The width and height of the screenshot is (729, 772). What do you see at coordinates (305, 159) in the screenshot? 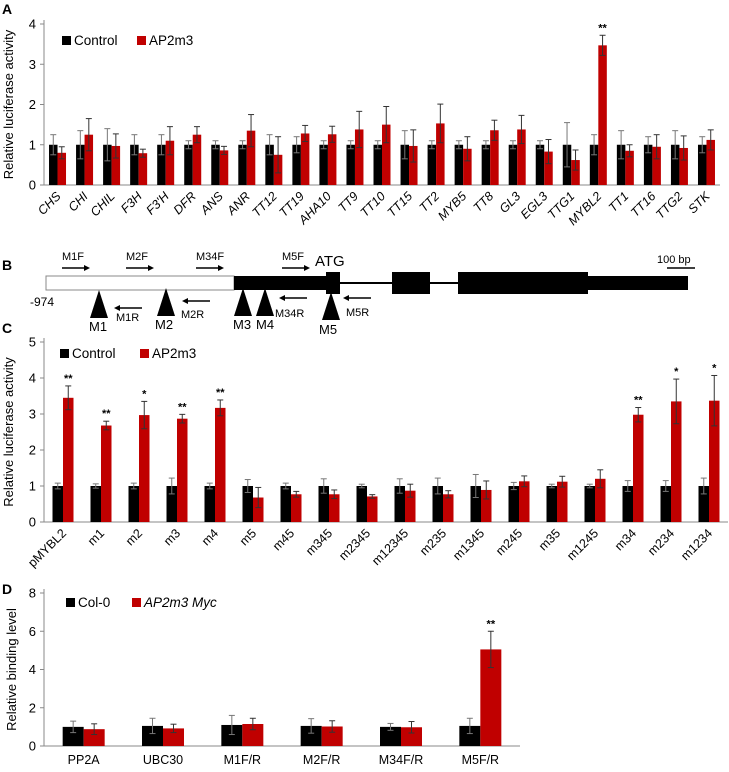
I see `bar-ap2m3-tt19` at bounding box center [305, 159].